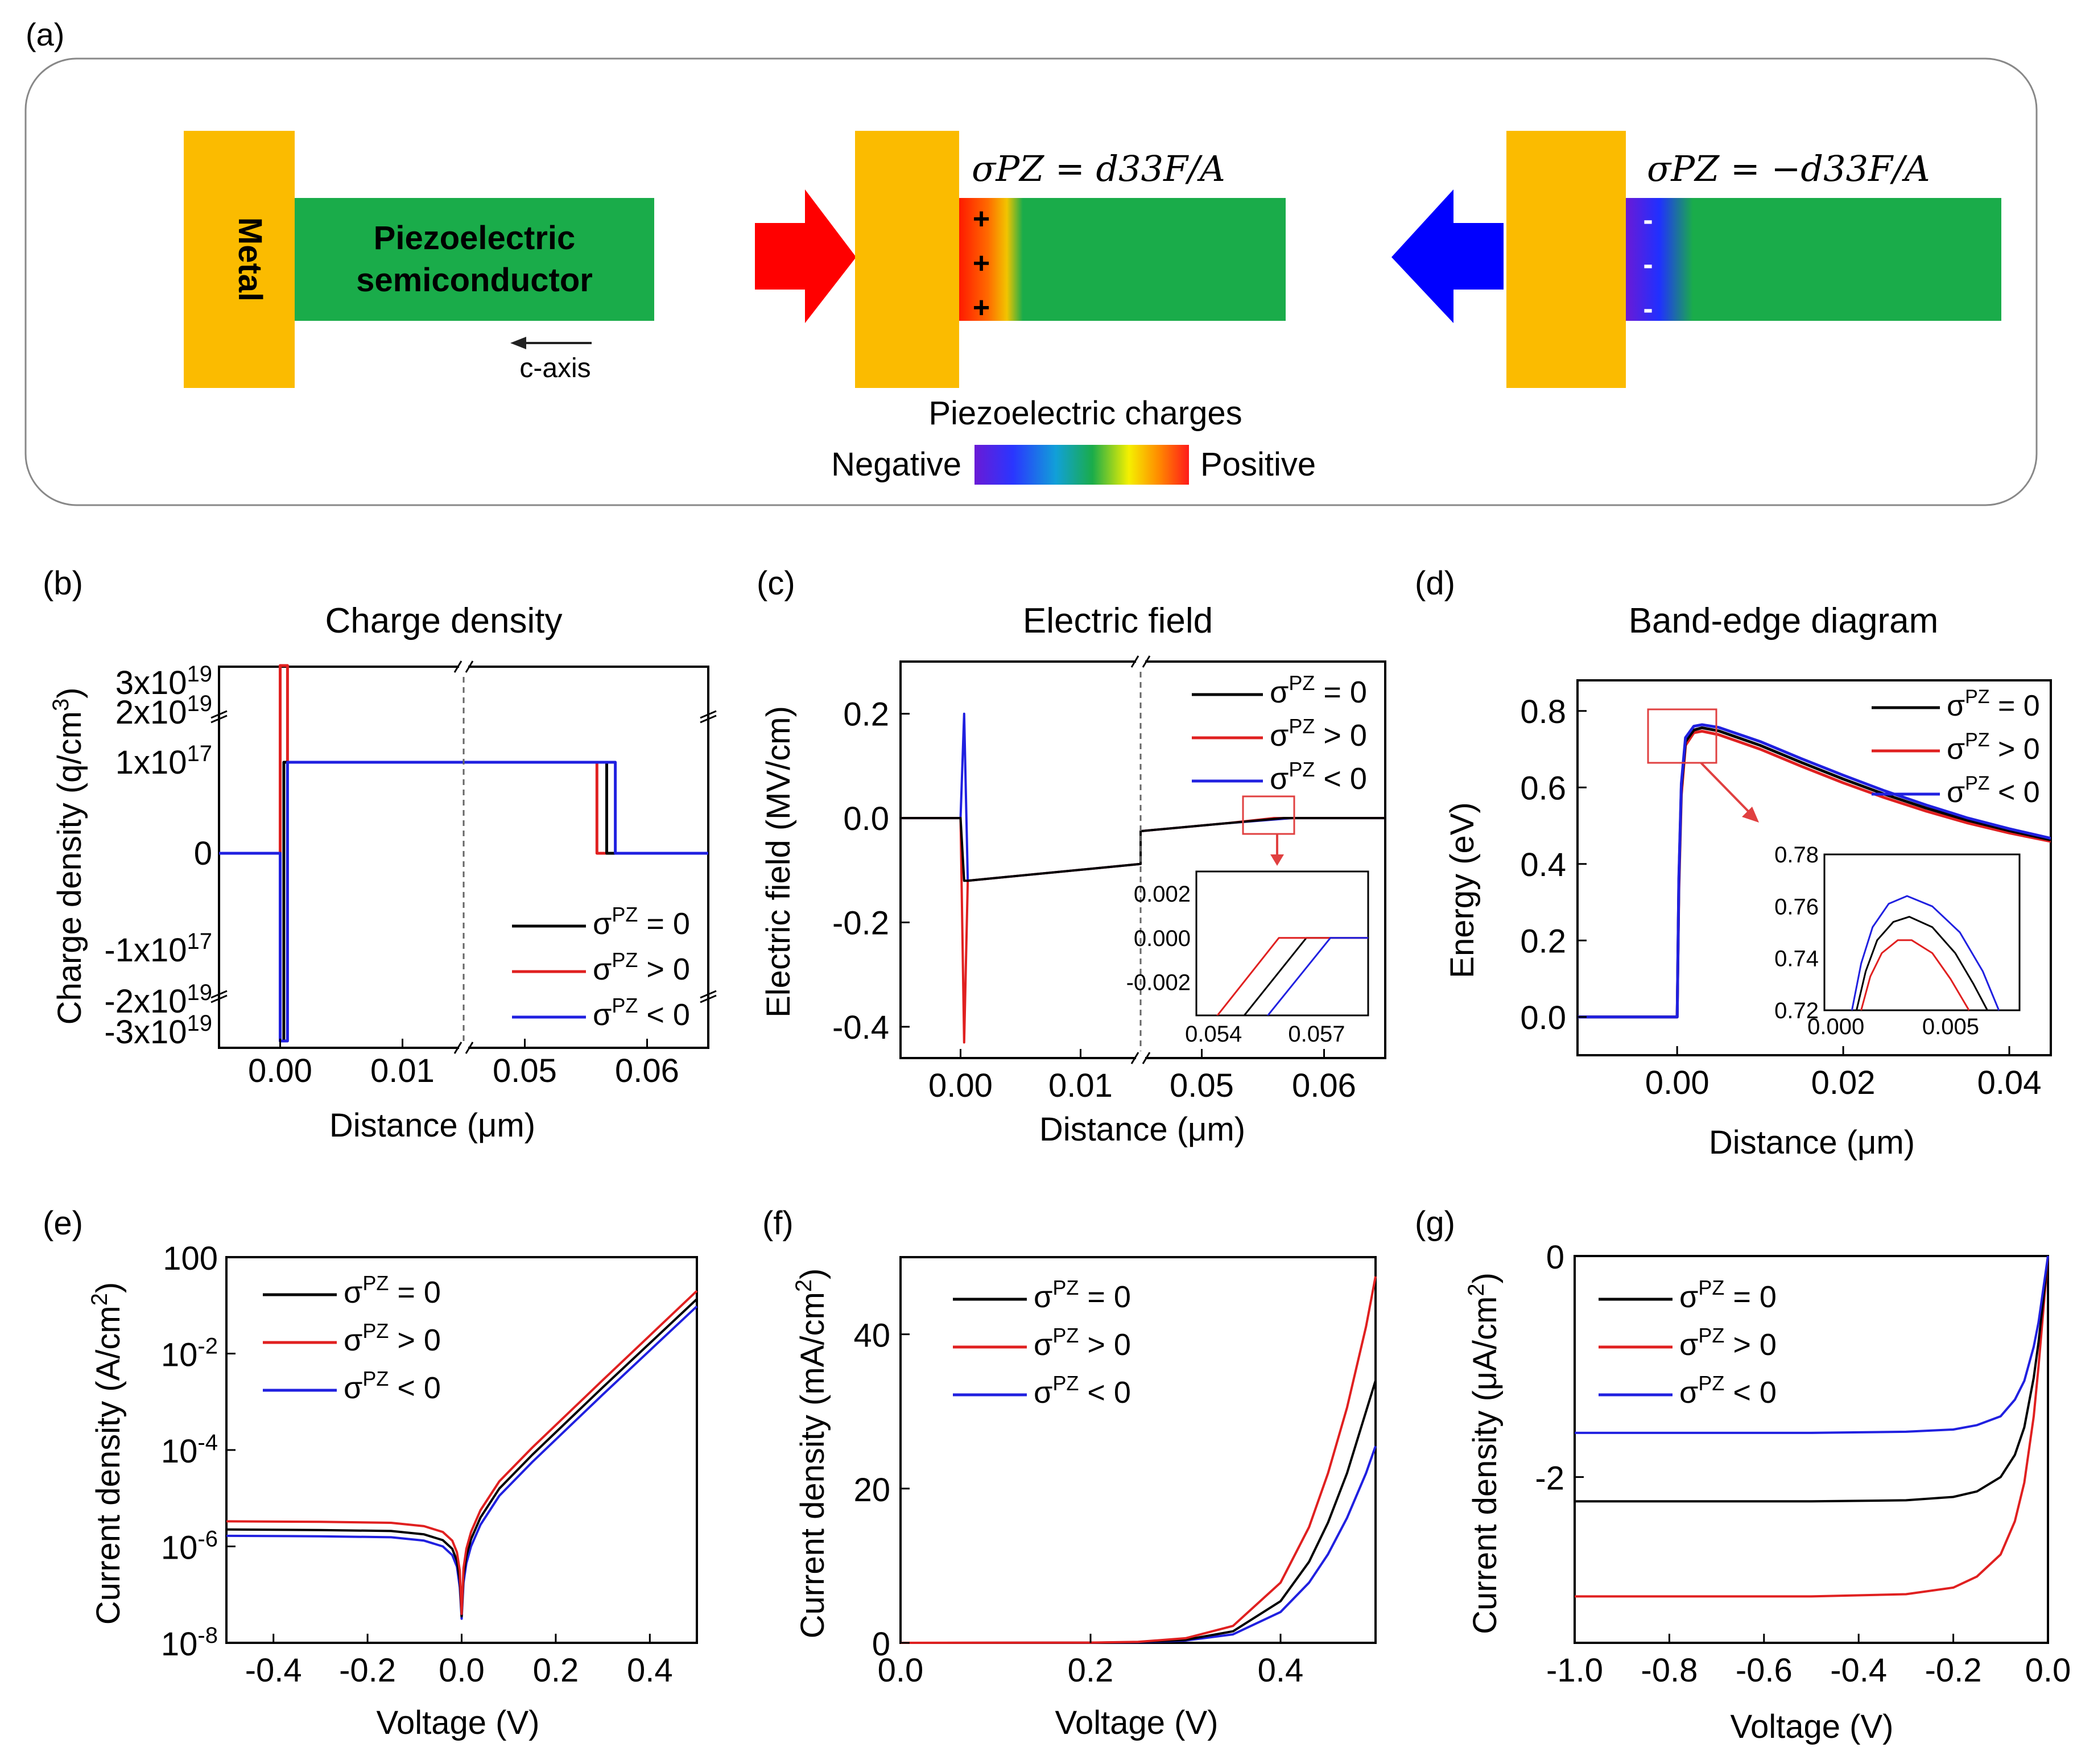 Image resolution: width=2073 pixels, height=1764 pixels. I want to click on metal-contact, so click(907, 259).